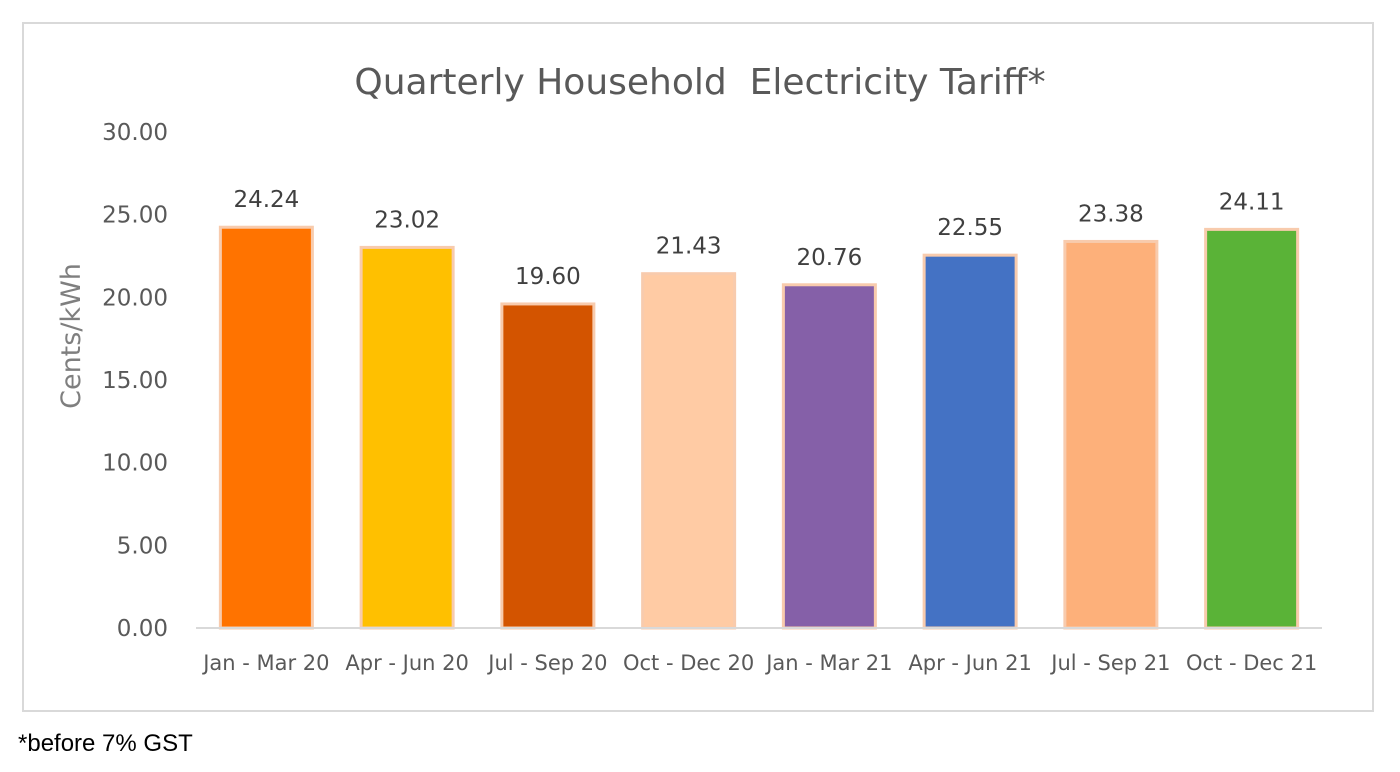  I want to click on y-tick-label: 5.00, so click(142, 546).